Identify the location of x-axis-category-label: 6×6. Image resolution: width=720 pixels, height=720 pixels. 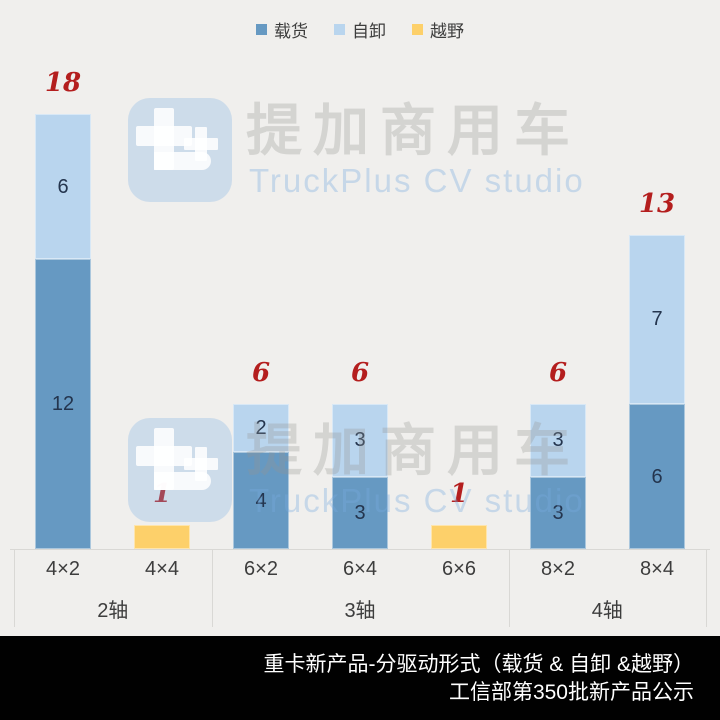
(459, 569).